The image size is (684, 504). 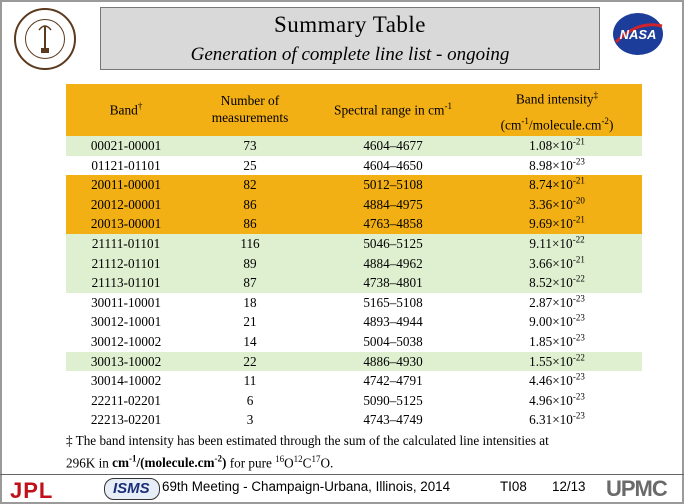 What do you see at coordinates (250, 263) in the screenshot?
I see `cell-measurements: 89` at bounding box center [250, 263].